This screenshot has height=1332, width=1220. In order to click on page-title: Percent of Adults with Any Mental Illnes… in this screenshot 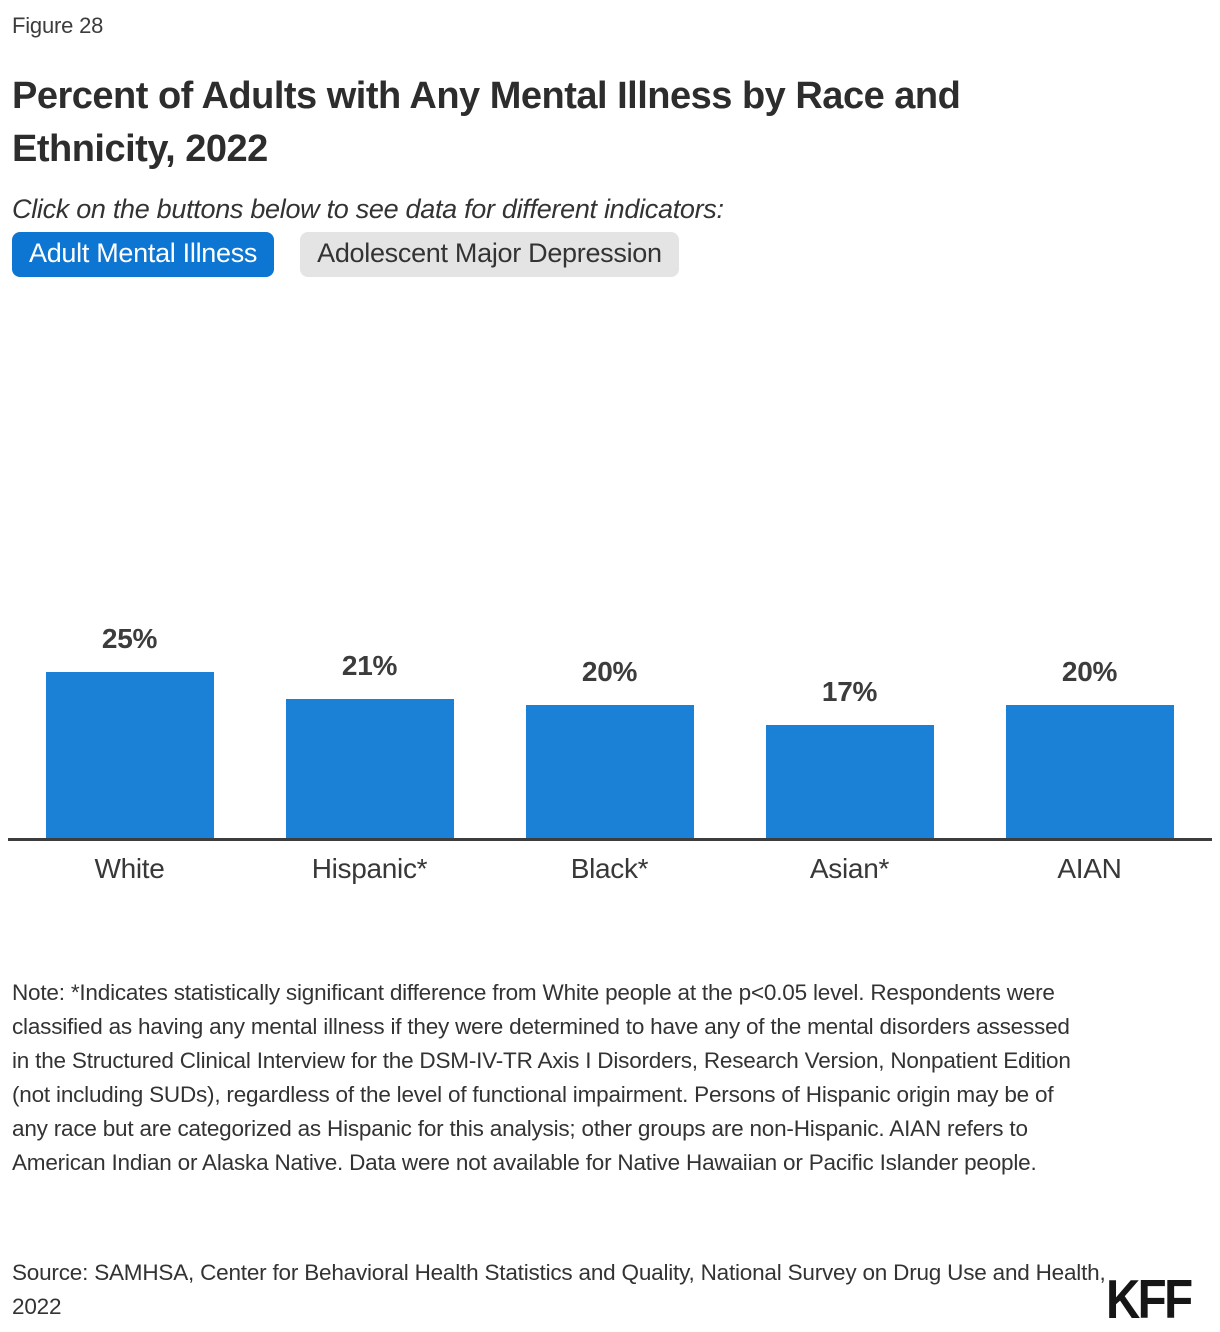, I will do `click(486, 122)`.